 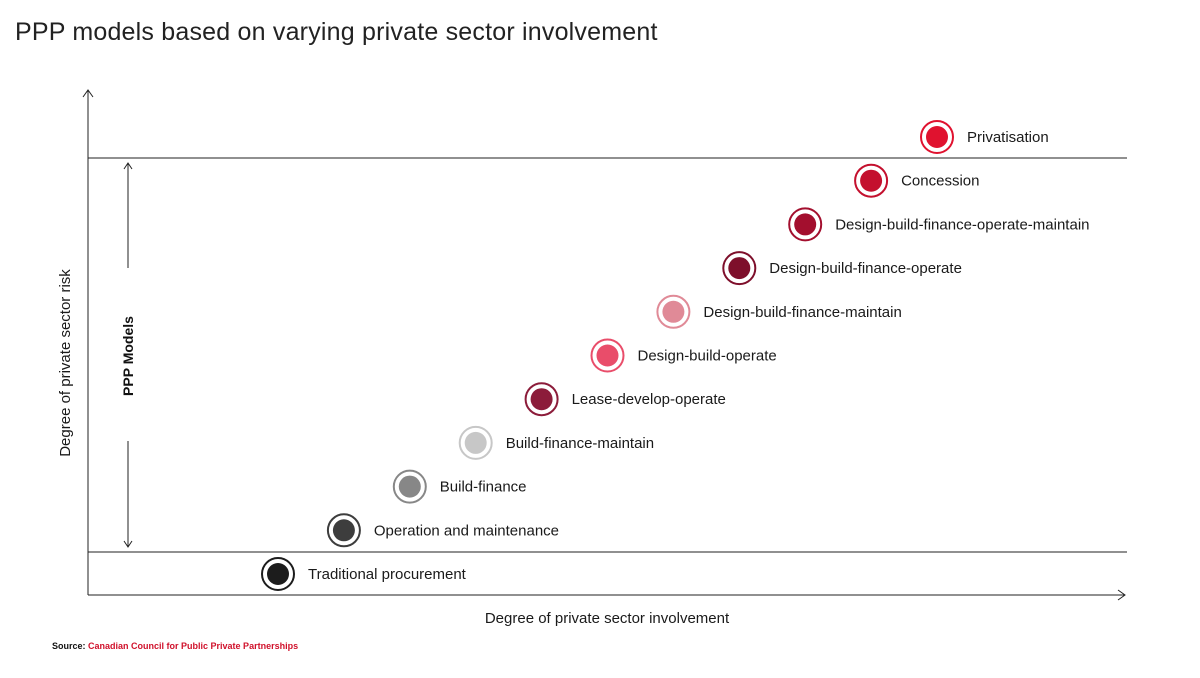 I want to click on y-axis-label: Degree of private sector risk, so click(x=65, y=363).